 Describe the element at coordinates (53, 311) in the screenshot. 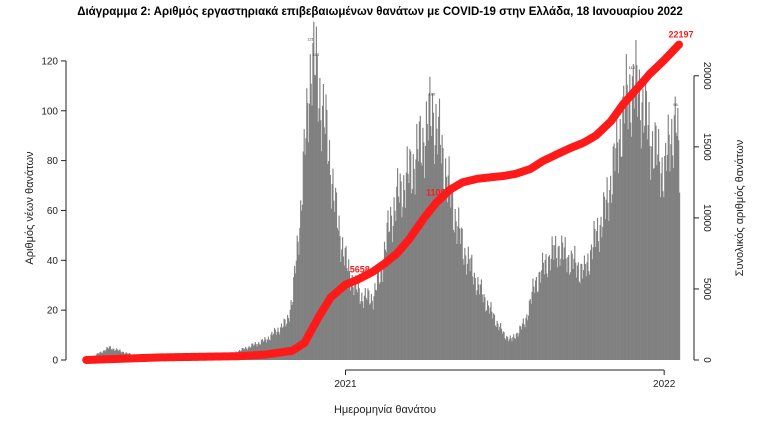

I see `y-left-tick-label: 20` at that location.